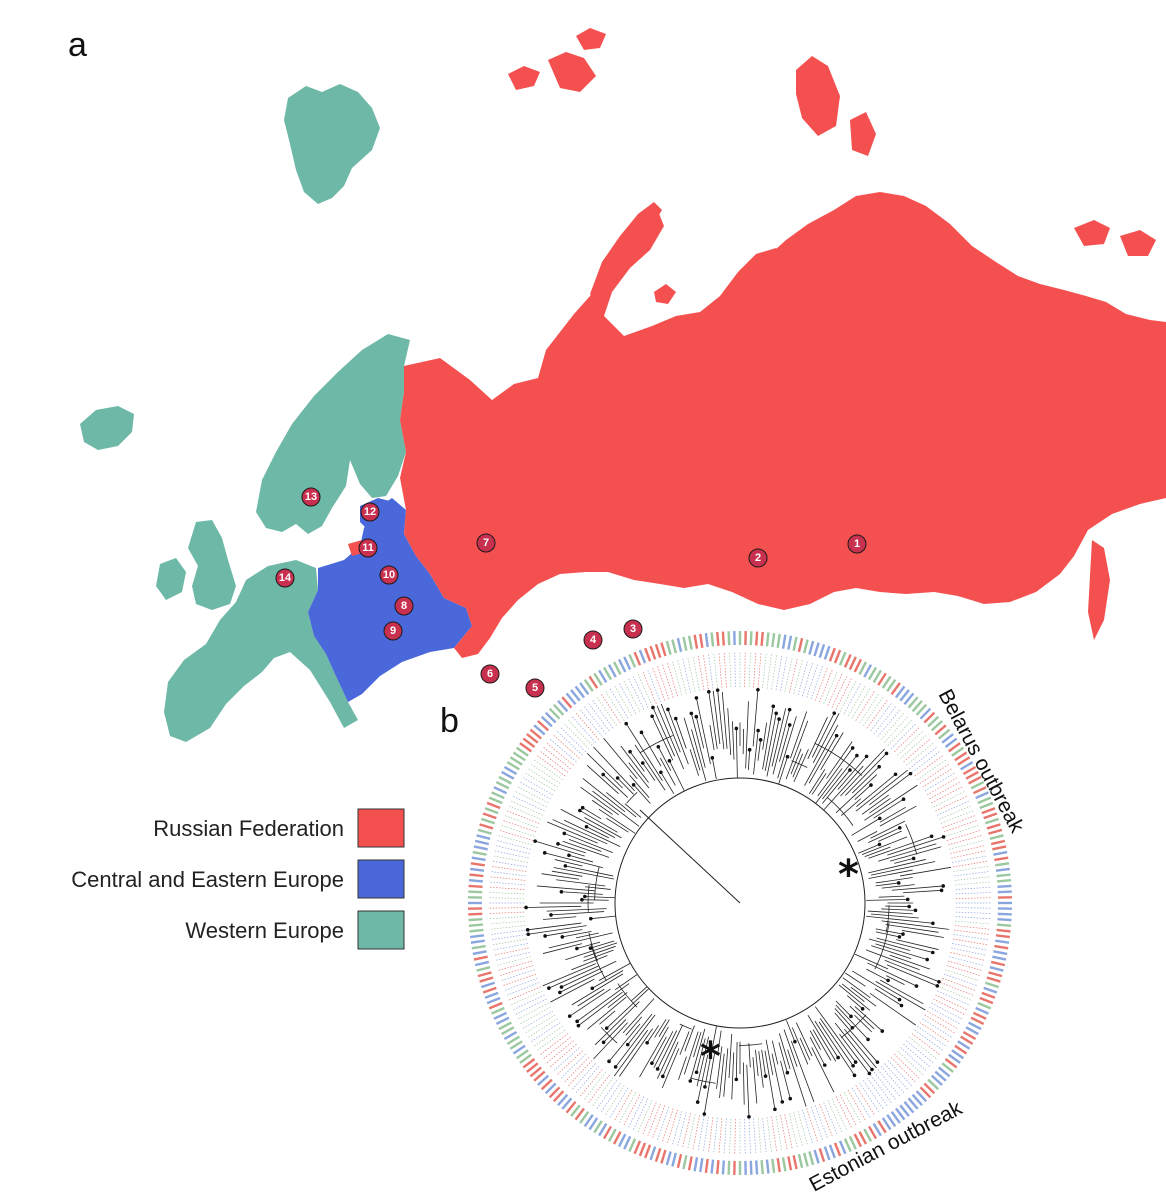  I want to click on kolguev-shape, so click(665, 294).